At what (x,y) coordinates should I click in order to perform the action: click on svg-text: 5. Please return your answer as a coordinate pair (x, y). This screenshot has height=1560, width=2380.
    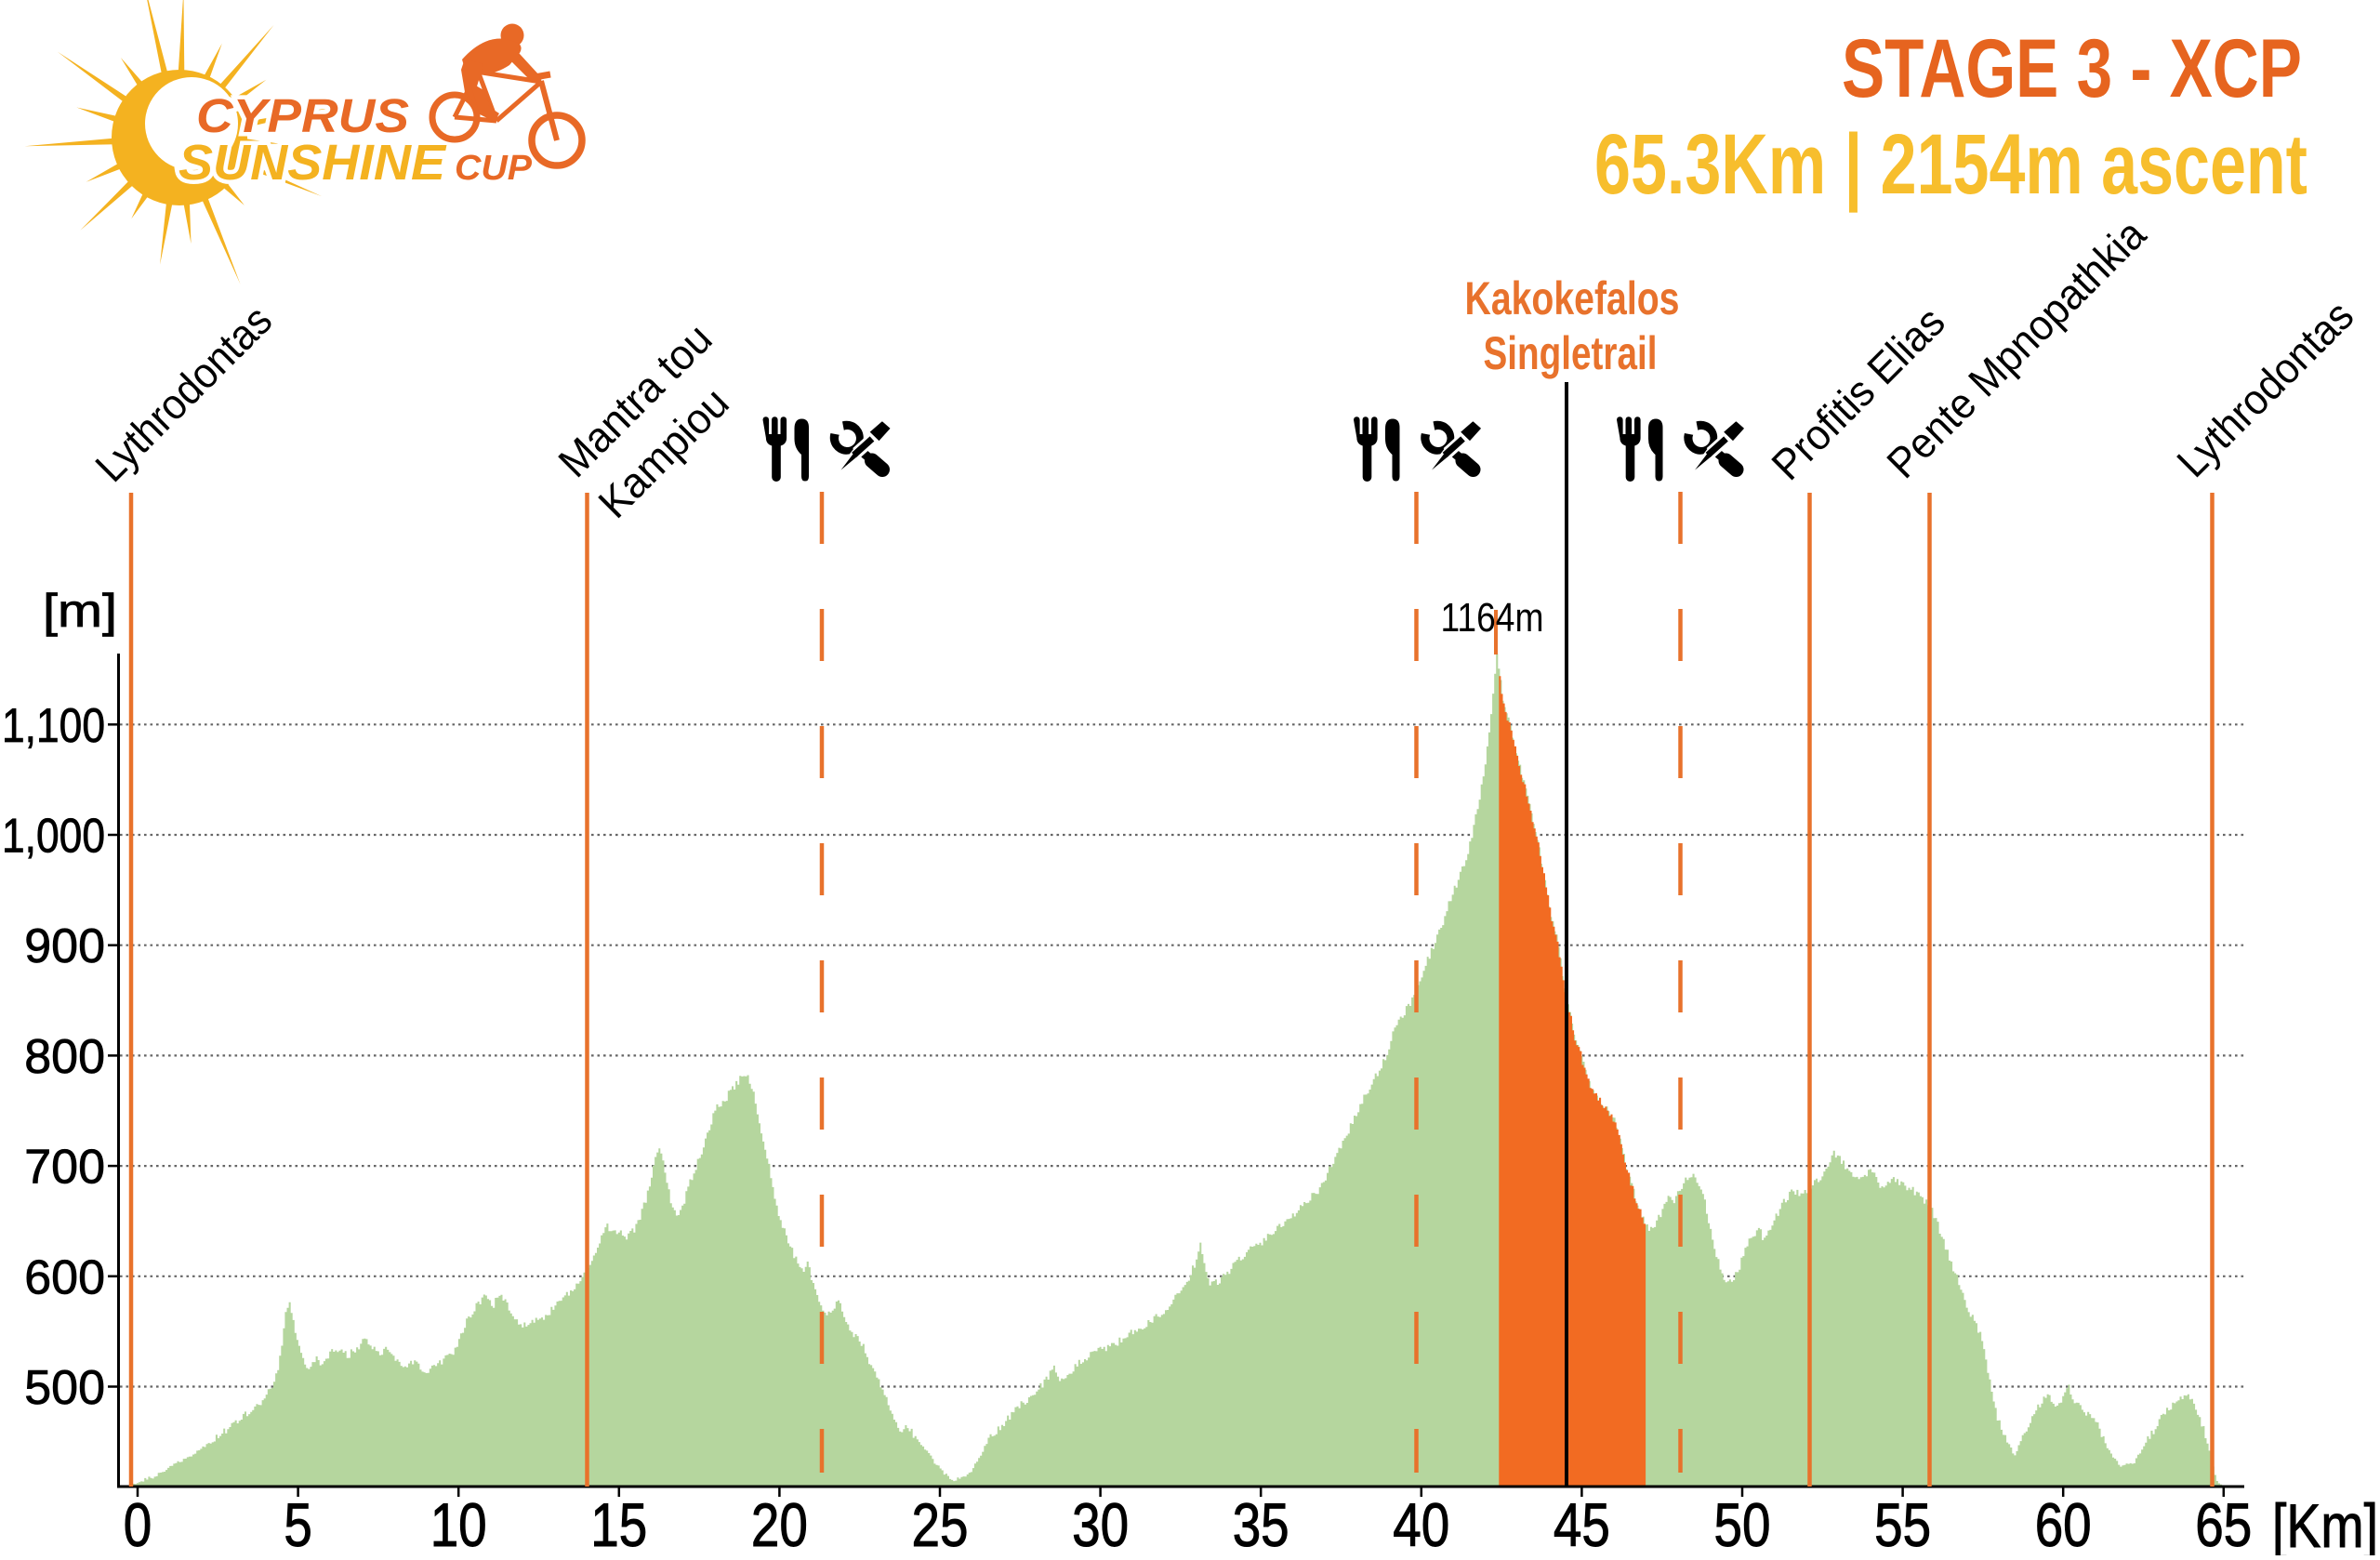
    Looking at the image, I should click on (298, 1522).